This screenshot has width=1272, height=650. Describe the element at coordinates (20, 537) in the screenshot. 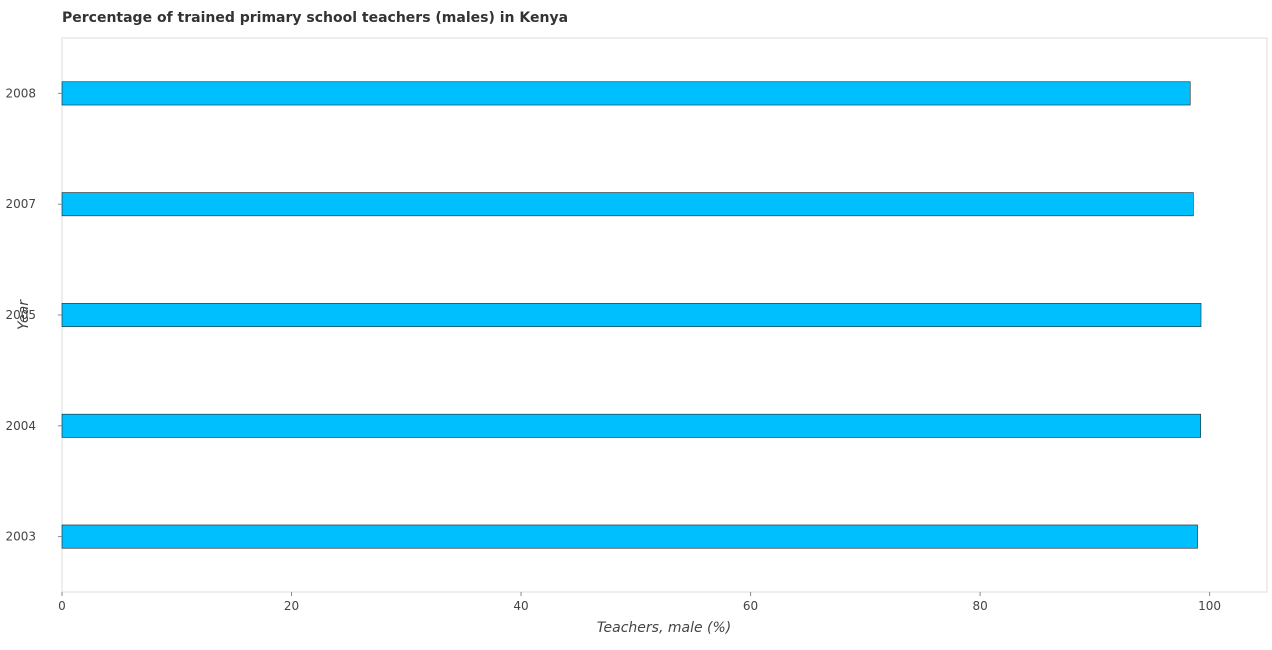

I see `y-tick-label-2003: 2003` at that location.